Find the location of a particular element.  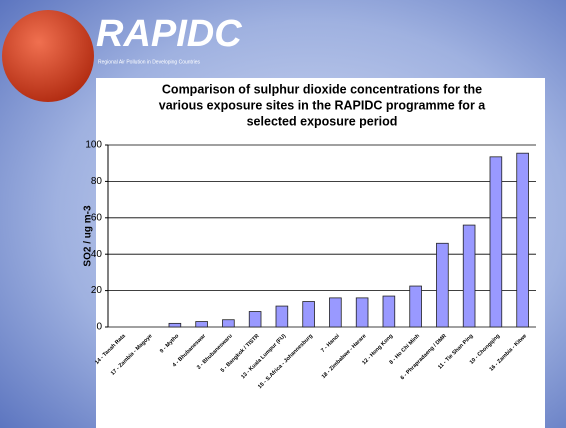

y-axis-label: SO2 / ug m-3 is located at coordinates (88, 236).